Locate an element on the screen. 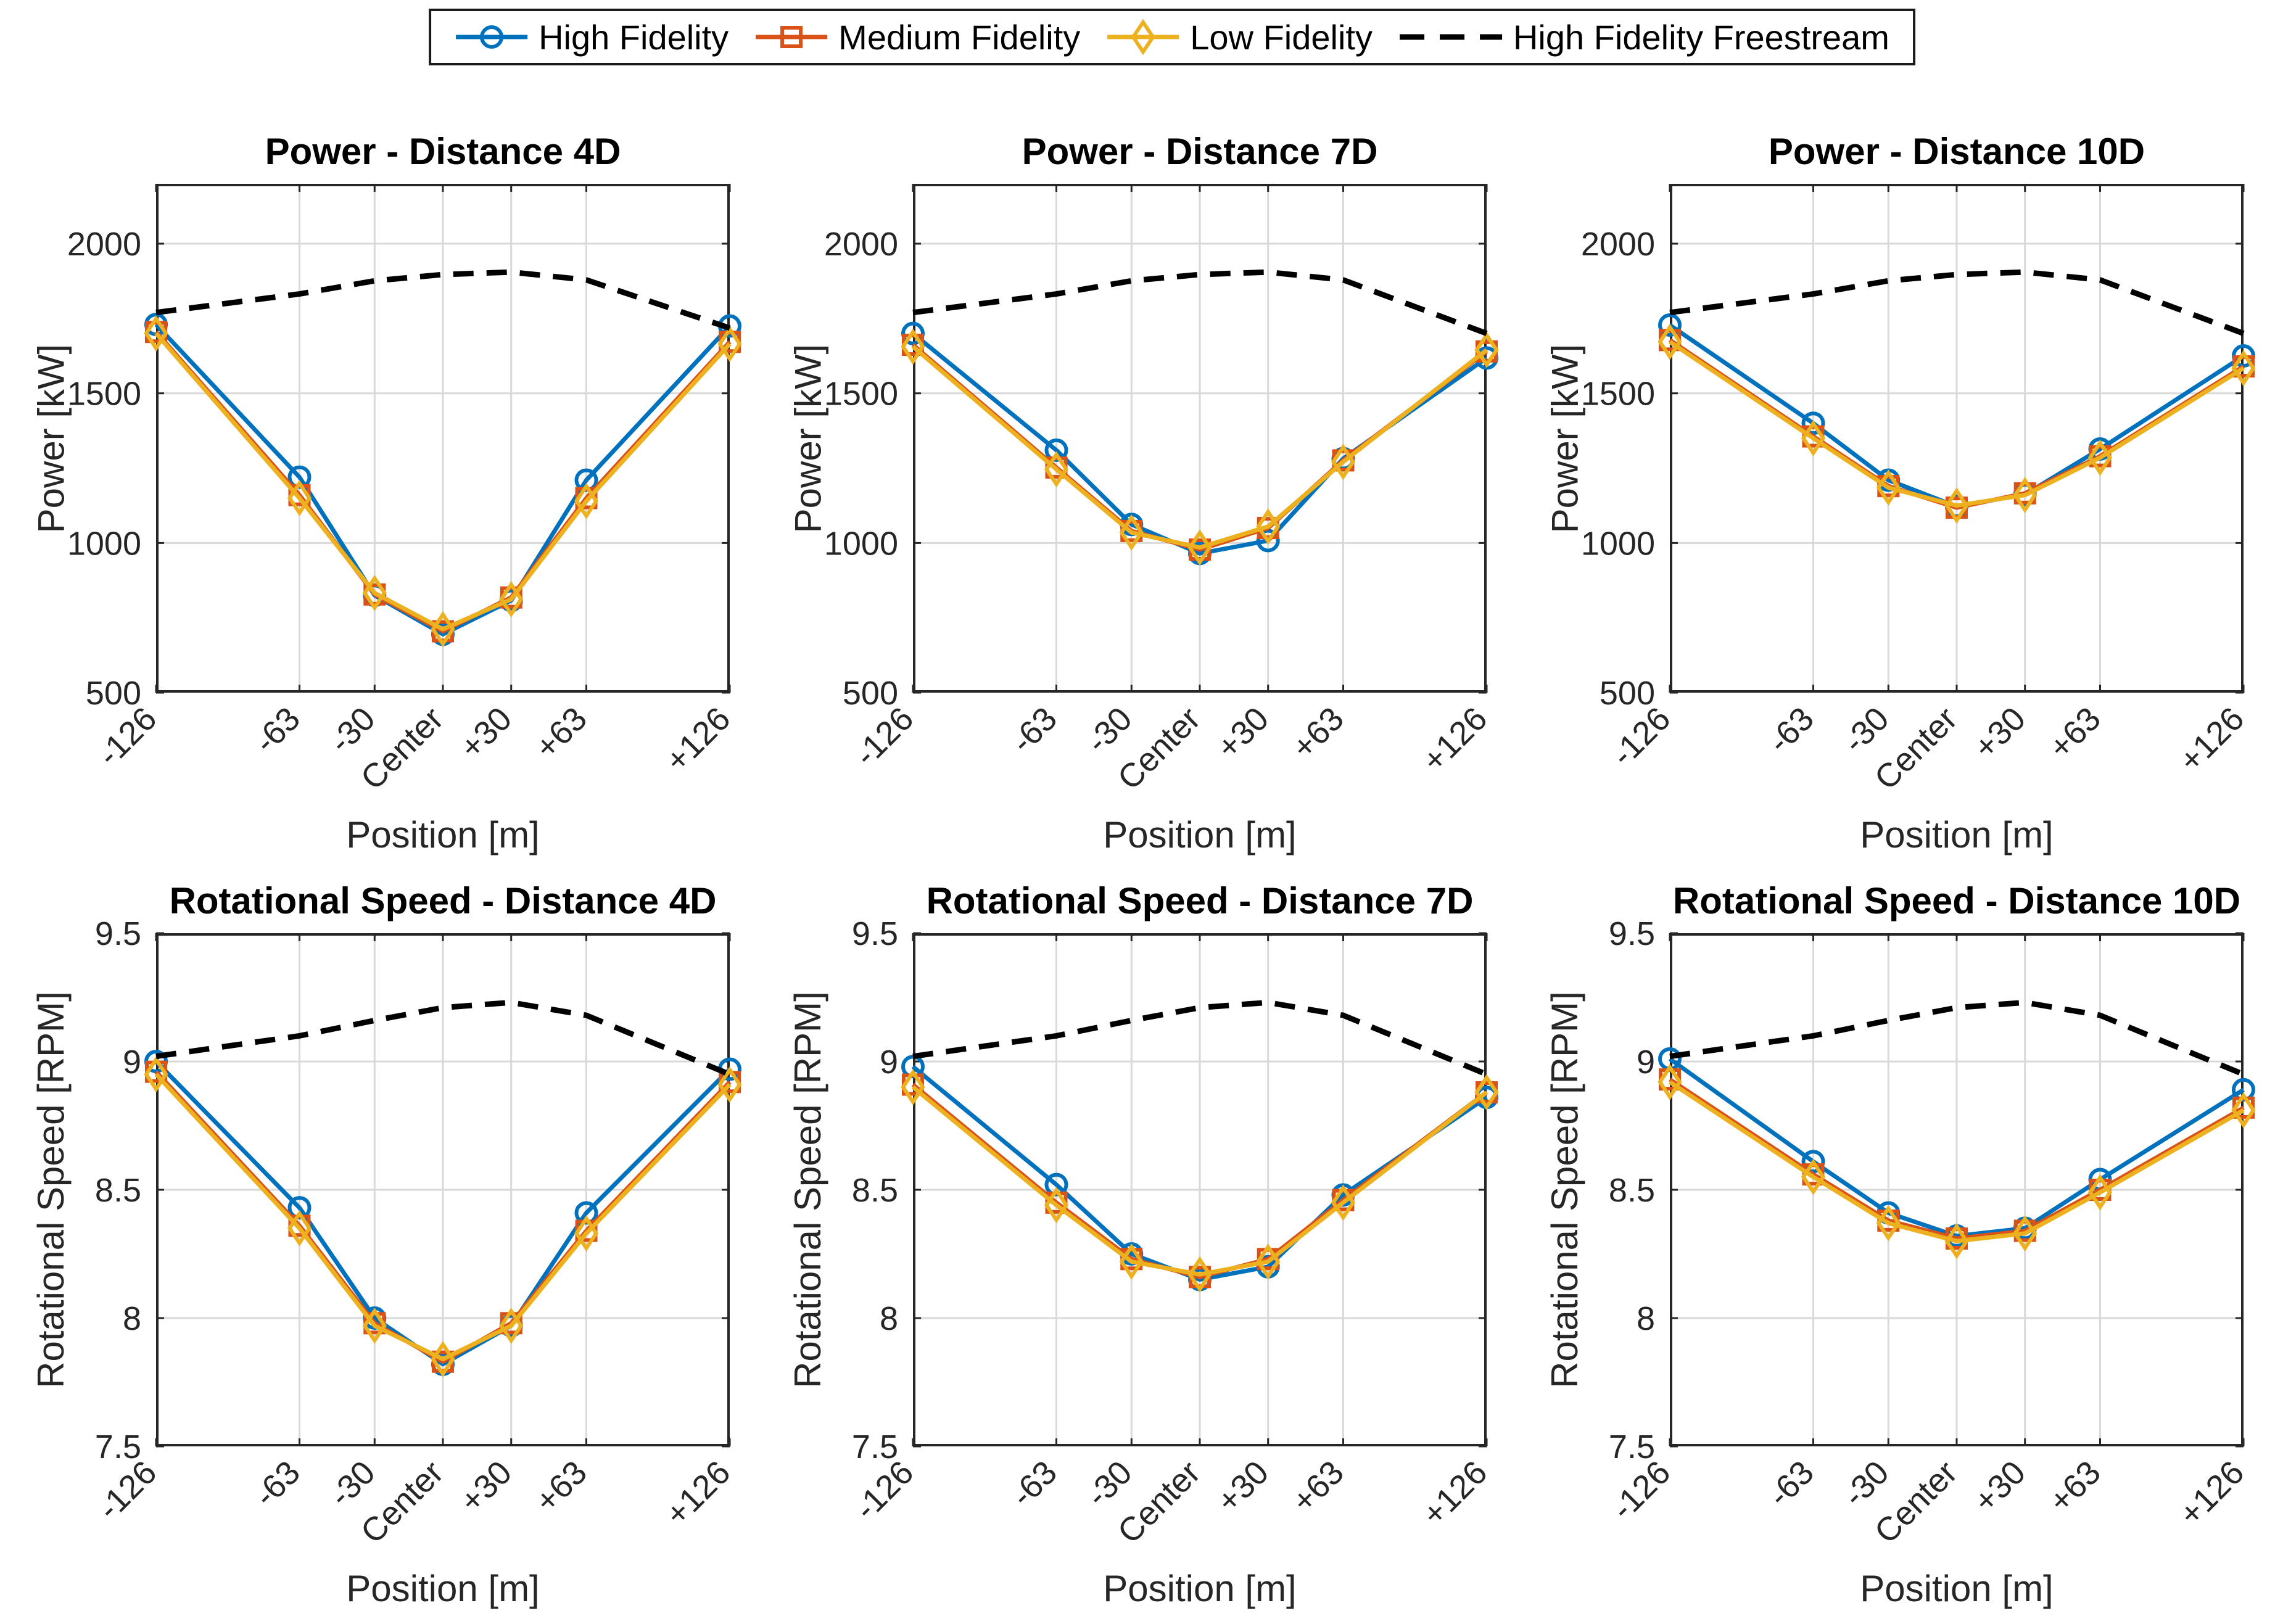 The image size is (2283, 1624). legend-item-medium-fidelity: Medium Fidelity is located at coordinates (917, 37).